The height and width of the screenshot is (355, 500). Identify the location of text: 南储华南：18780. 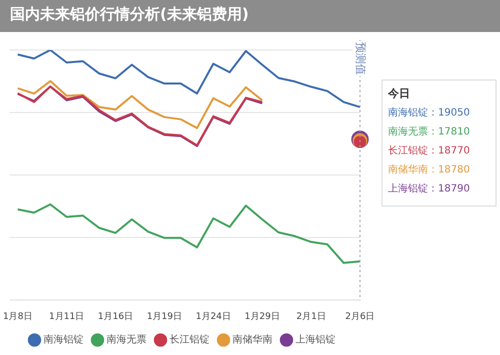
(429, 170).